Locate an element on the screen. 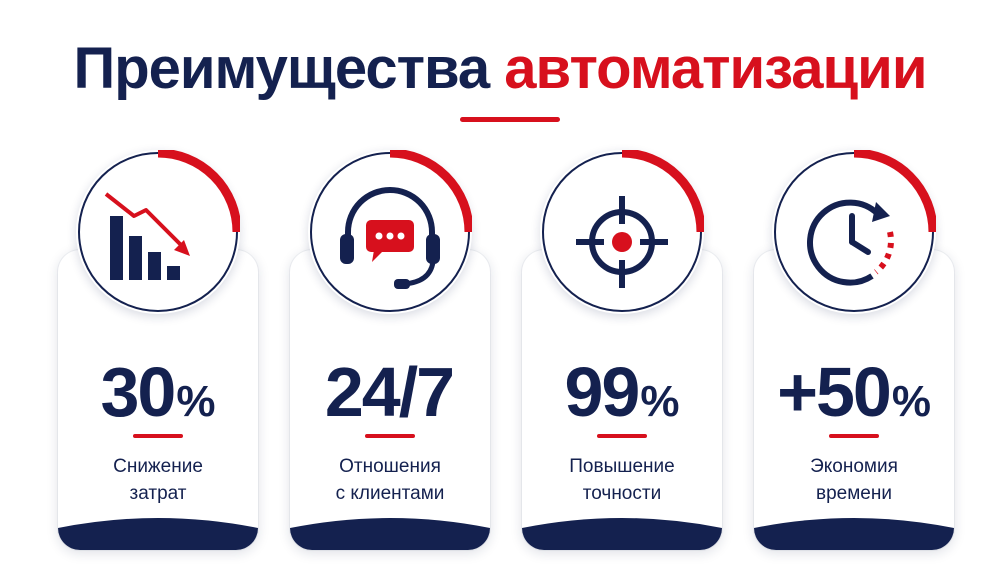 This screenshot has height=576, width=1000. title-part-2: автоматизации is located at coordinates (715, 68).